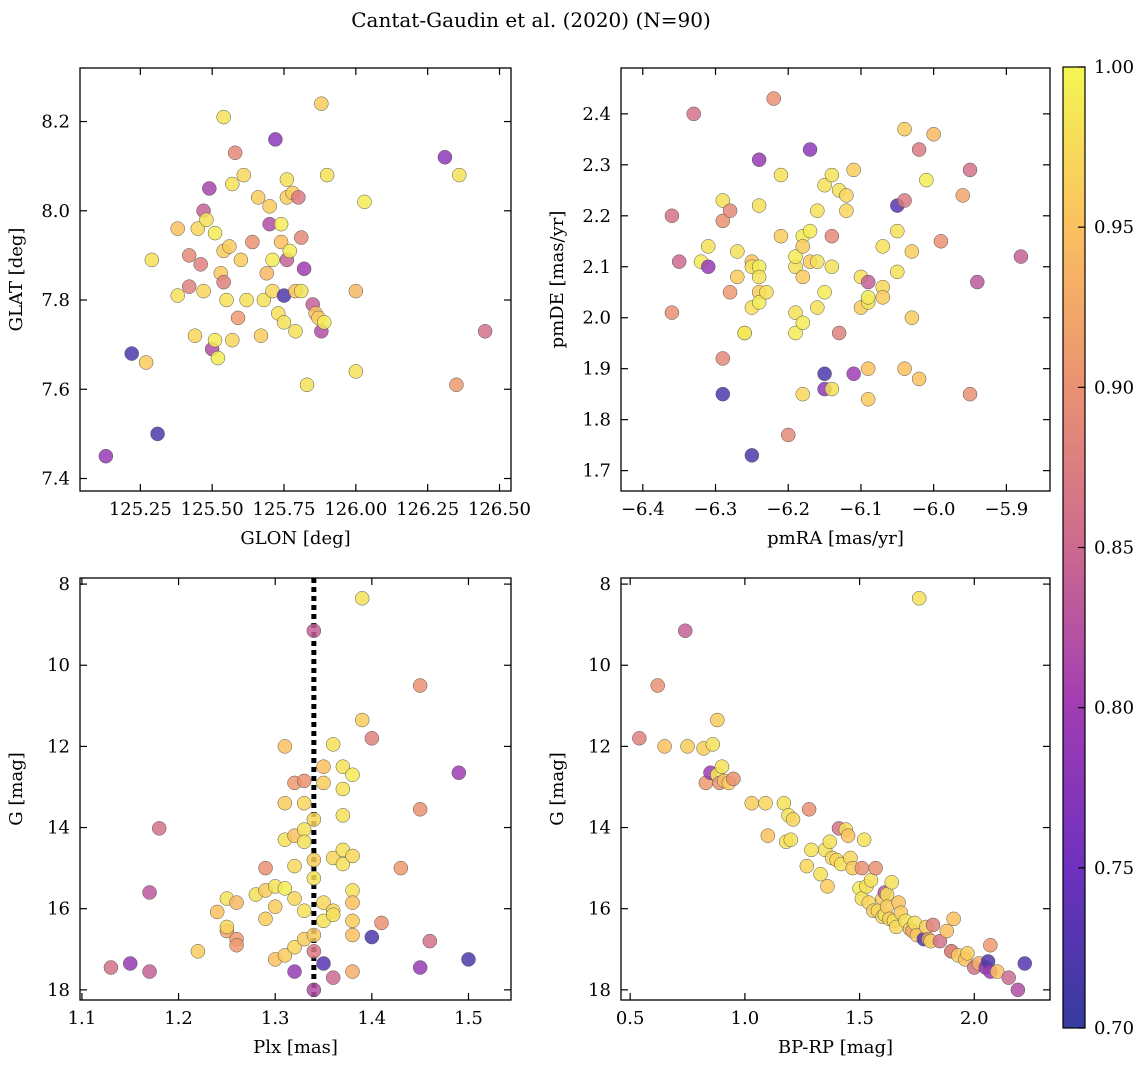 The height and width of the screenshot is (1067, 1148). I want to click on x-tick-label: 0.5, so click(630, 1018).